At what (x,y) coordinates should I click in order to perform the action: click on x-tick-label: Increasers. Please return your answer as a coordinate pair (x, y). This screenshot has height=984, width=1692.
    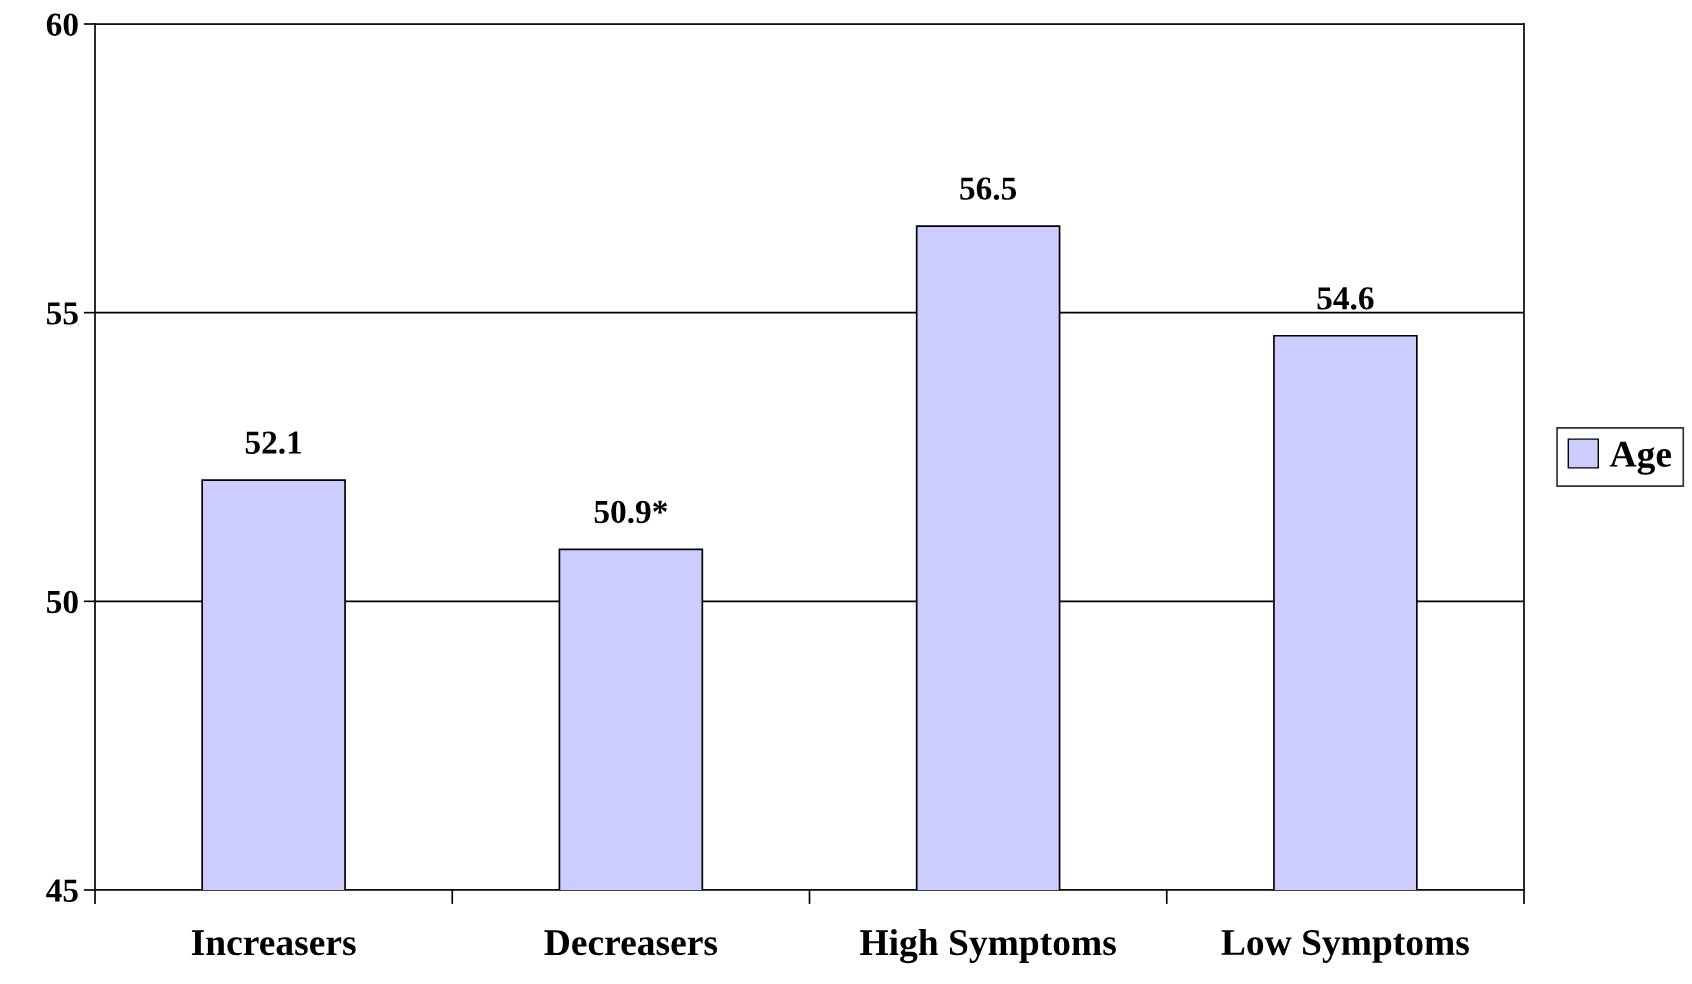
    Looking at the image, I should click on (273, 943).